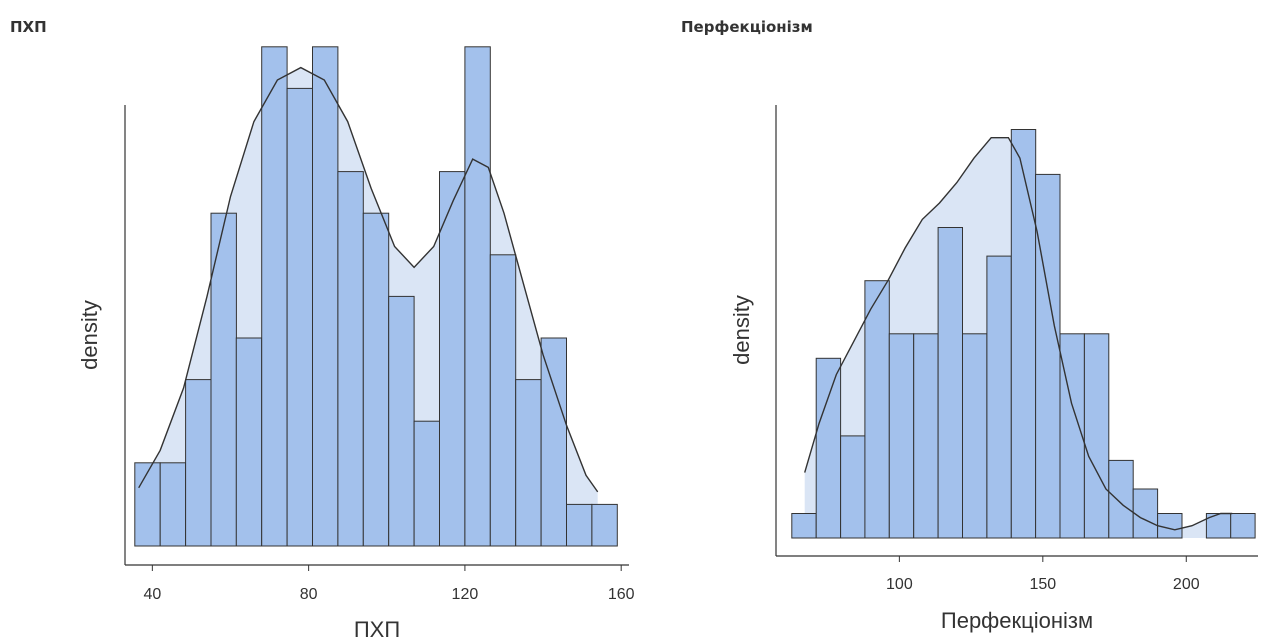 The width and height of the screenshot is (1261, 643). I want to click on x-tick-label: 160, so click(621, 594).